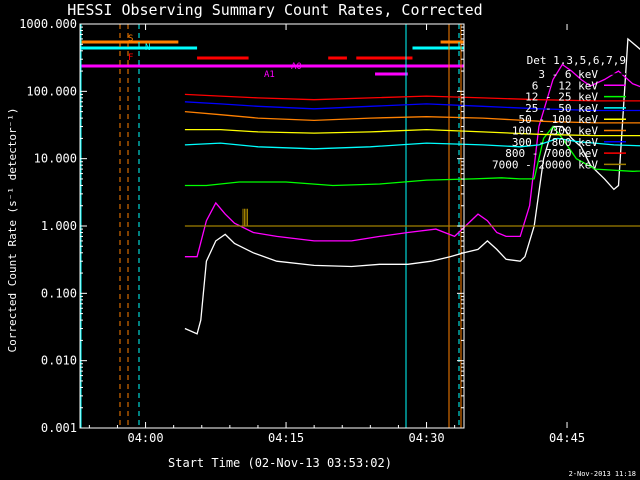 This screenshot has height=480, width=640. Describe the element at coordinates (555, 131) in the screenshot. I see `legend-label: 100 - 300 keV` at that location.